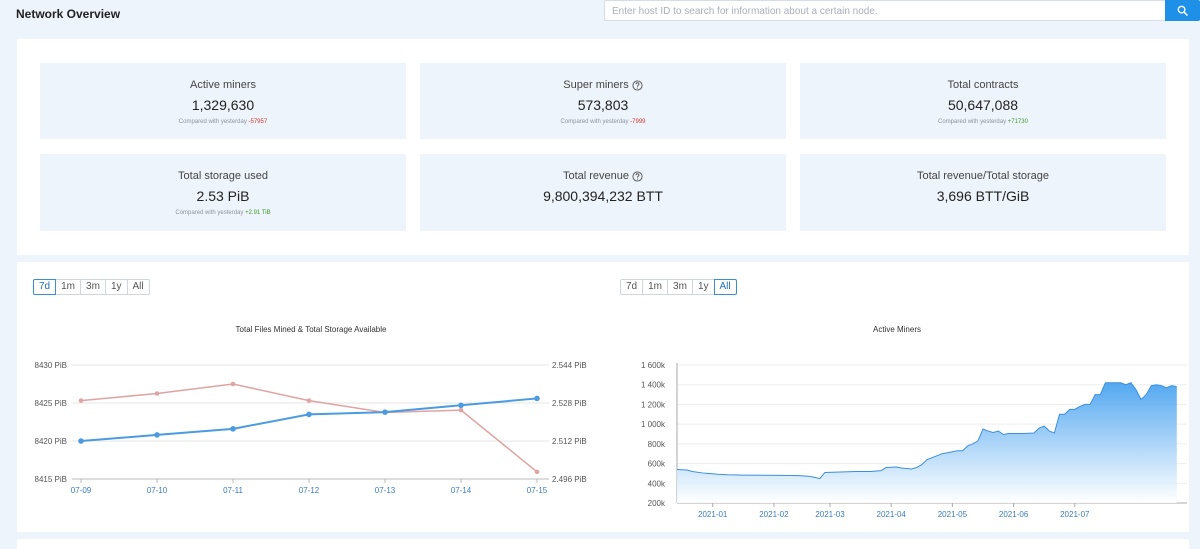 This screenshot has width=1200, height=549. What do you see at coordinates (983, 176) in the screenshot?
I see `stat-label: Total revenue/Total storage` at bounding box center [983, 176].